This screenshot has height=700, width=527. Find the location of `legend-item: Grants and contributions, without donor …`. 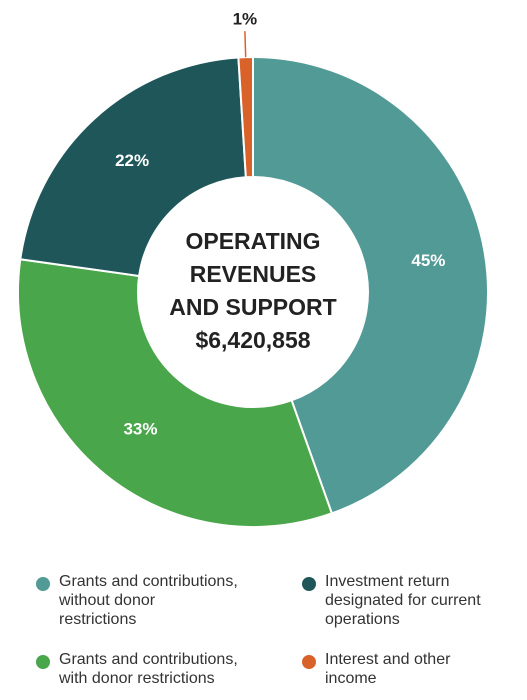

legend-item: Grants and contributions, without donor … is located at coordinates (169, 611).